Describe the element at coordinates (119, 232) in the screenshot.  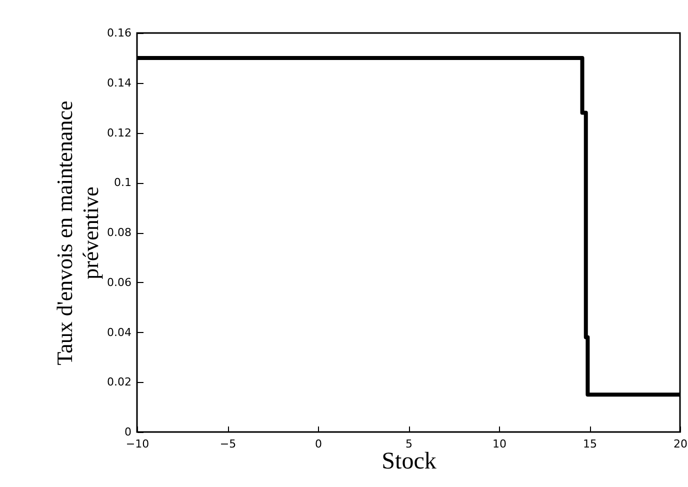
I see `y-tick-label: 0.08` at that location.